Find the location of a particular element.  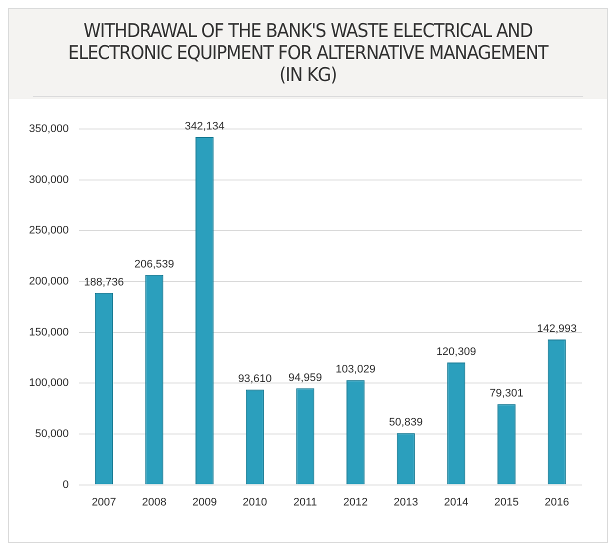

x-tick-label: 2012 is located at coordinates (355, 502).